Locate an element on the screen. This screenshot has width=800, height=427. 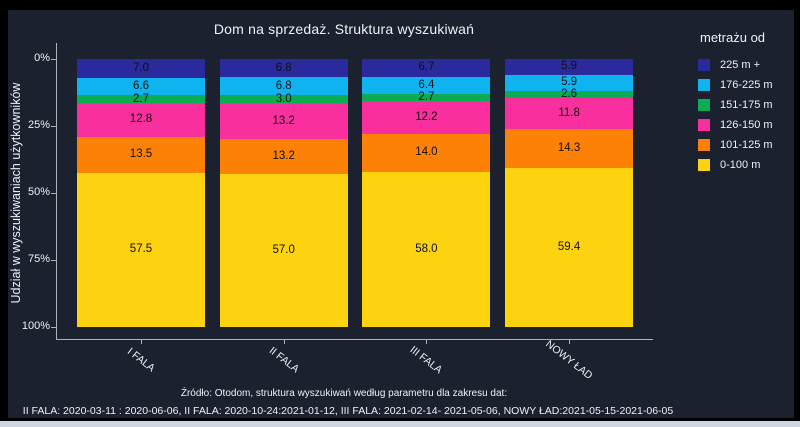
legend-title: metrażu od is located at coordinates (733, 37).